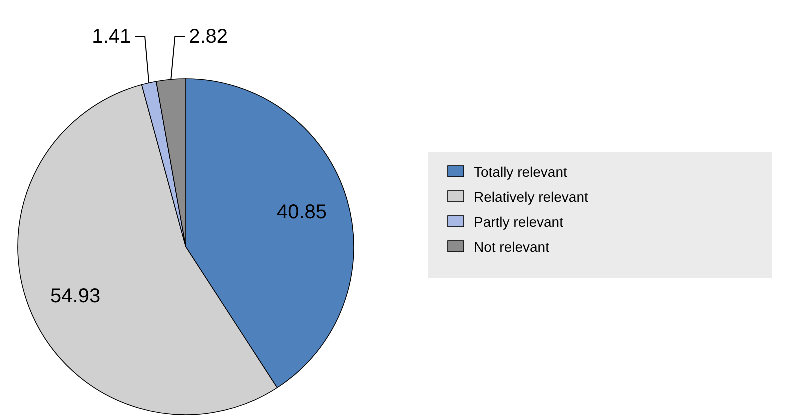 Image resolution: width=788 pixels, height=419 pixels. What do you see at coordinates (521, 172) in the screenshot?
I see `legend-label: Totally relevant` at bounding box center [521, 172].